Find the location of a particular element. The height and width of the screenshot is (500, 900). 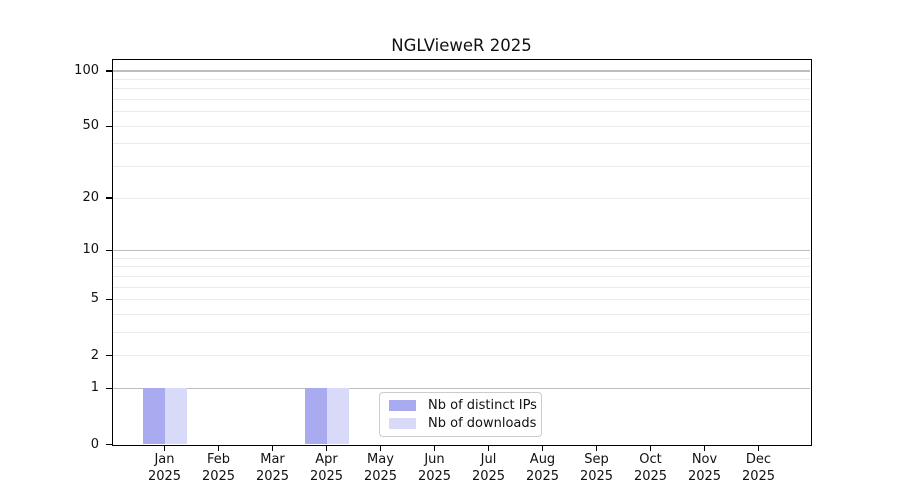

x-tick-month: Mar is located at coordinates (272, 459).